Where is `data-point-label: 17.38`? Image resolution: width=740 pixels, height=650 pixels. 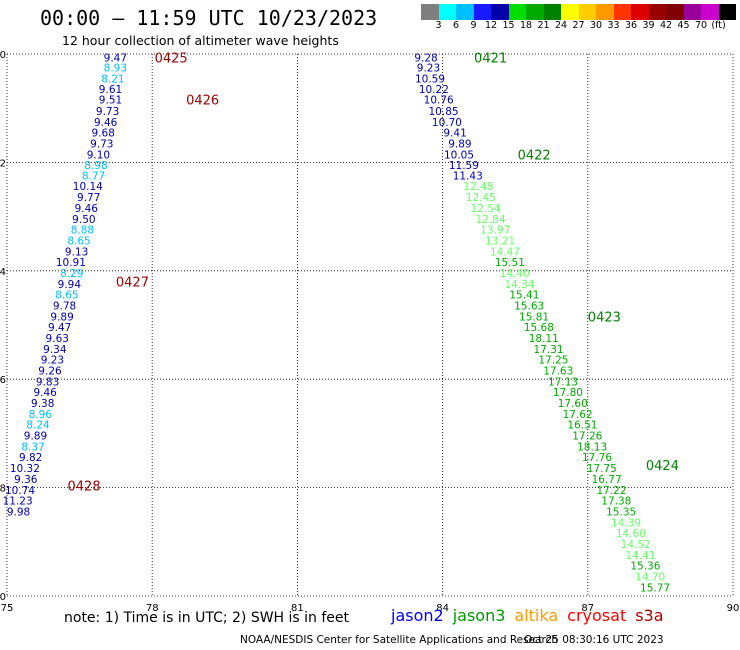 data-point-label: 17.38 is located at coordinates (616, 502).